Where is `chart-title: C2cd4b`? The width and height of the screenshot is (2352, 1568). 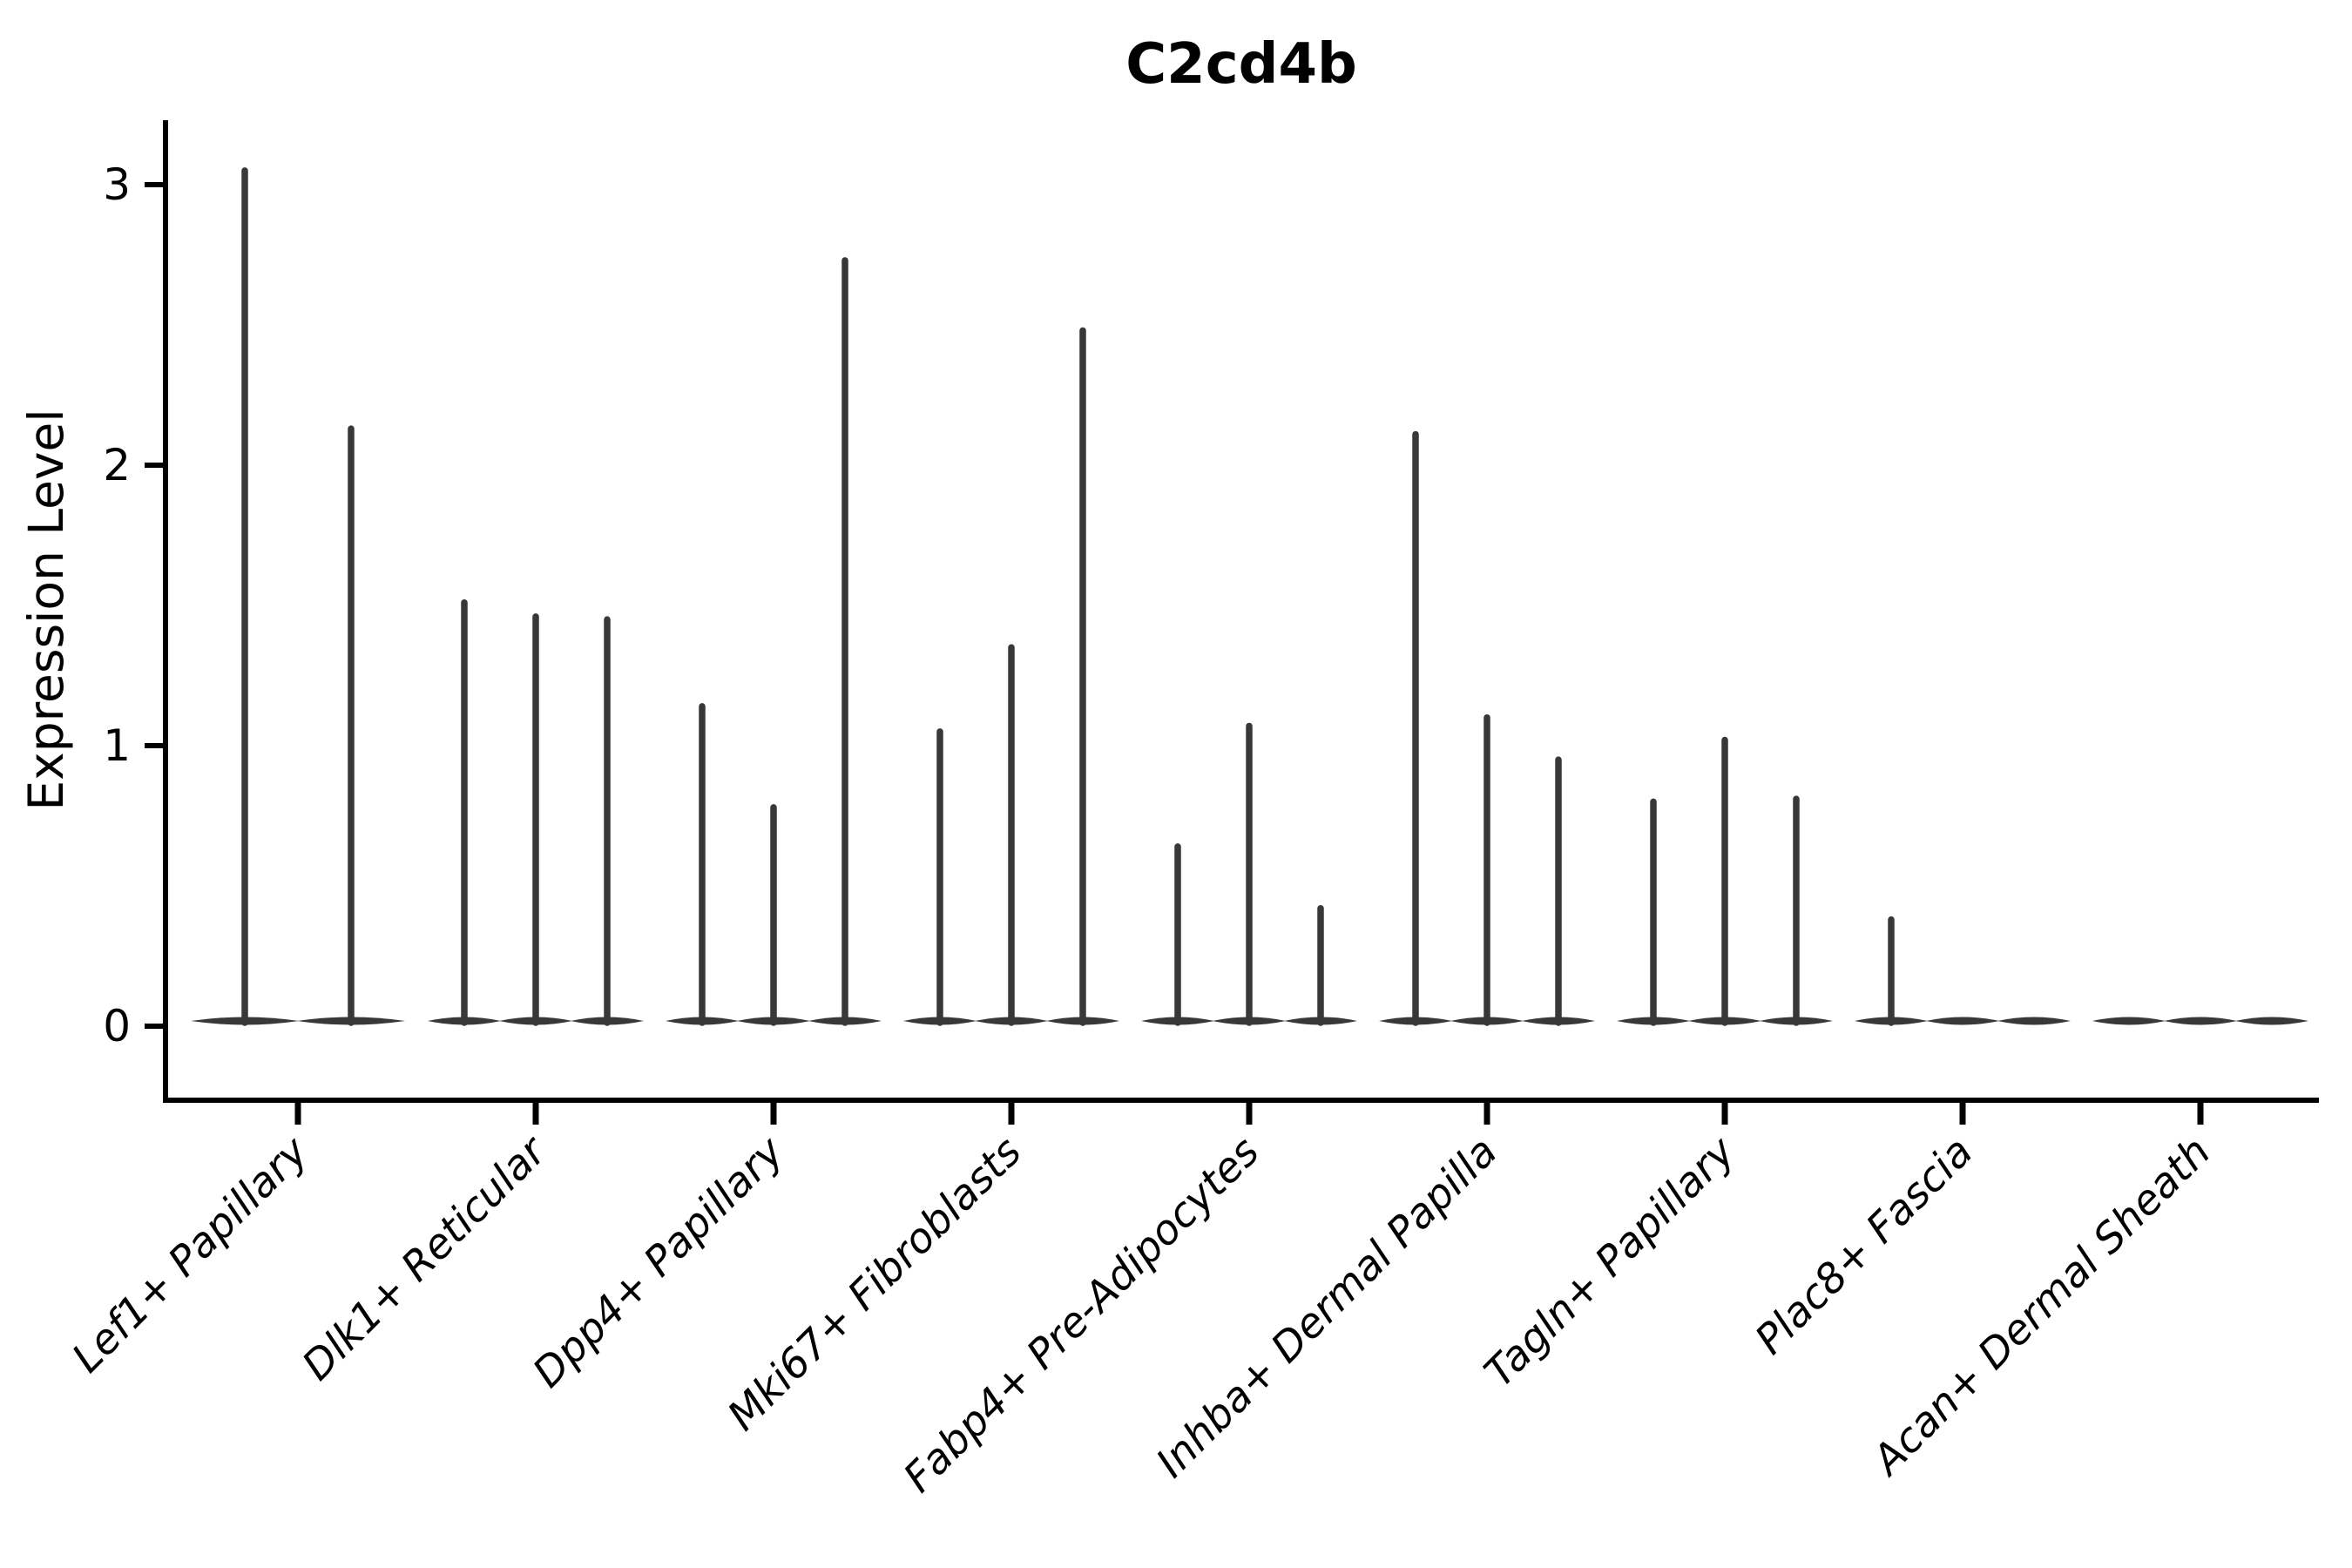 chart-title: C2cd4b is located at coordinates (1241, 64).